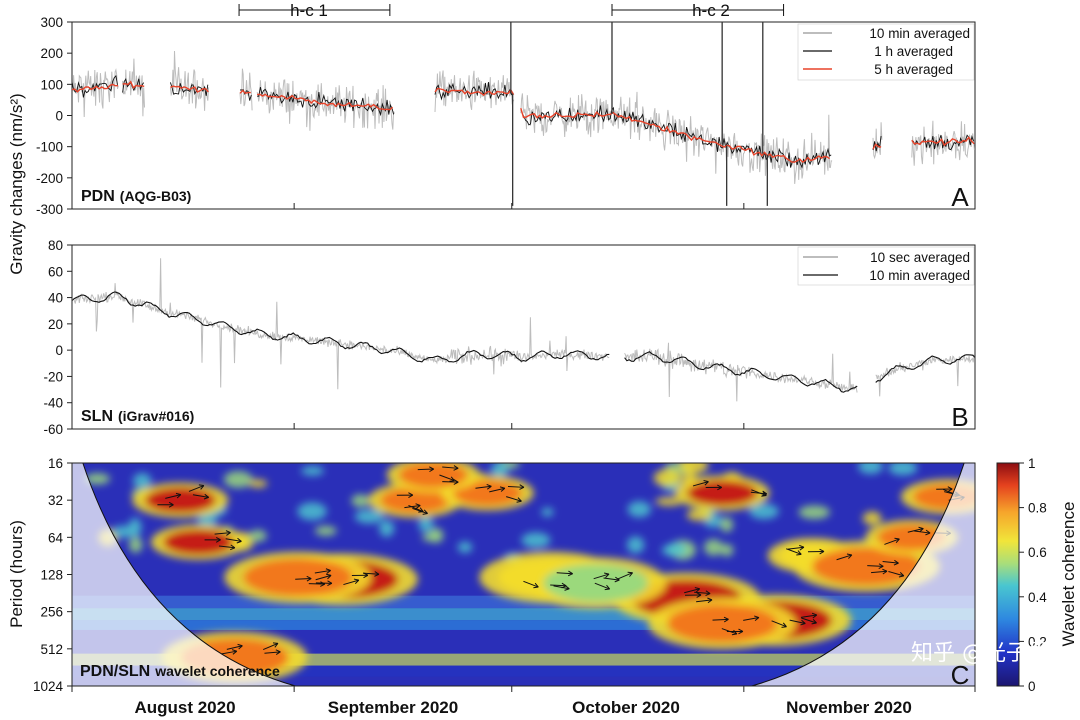 The width and height of the screenshot is (1080, 720). Describe the element at coordinates (53, 403) in the screenshot. I see `panel-b-ytick-label: -40` at that location.